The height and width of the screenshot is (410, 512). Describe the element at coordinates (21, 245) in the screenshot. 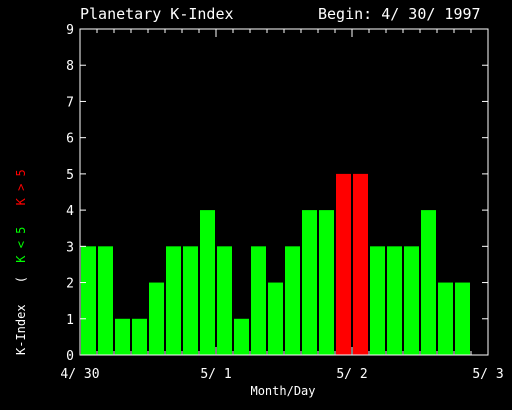

I see `y-axis-legend-low: K < 5` at that location.